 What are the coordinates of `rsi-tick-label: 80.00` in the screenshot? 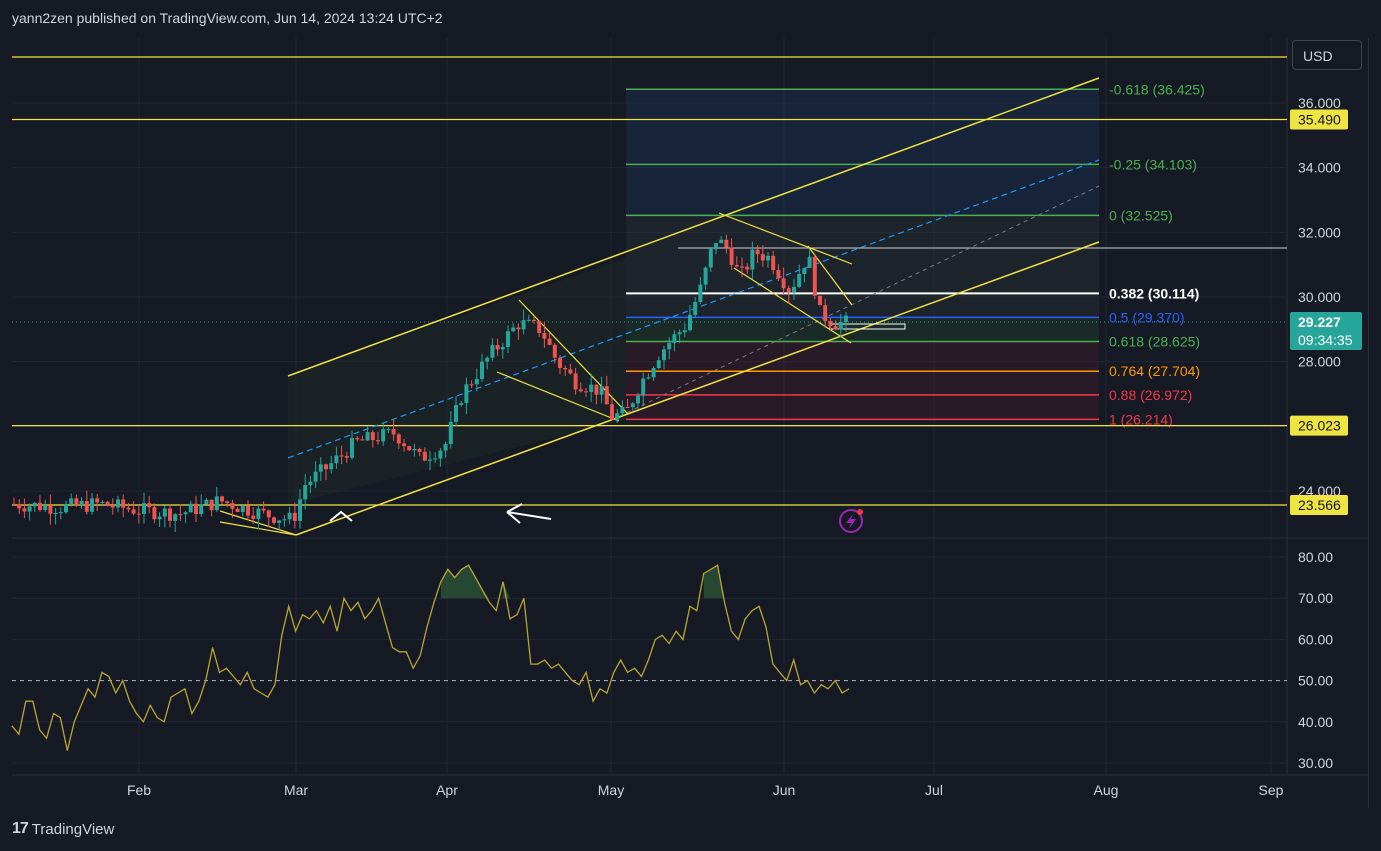 It's located at (1315, 557).